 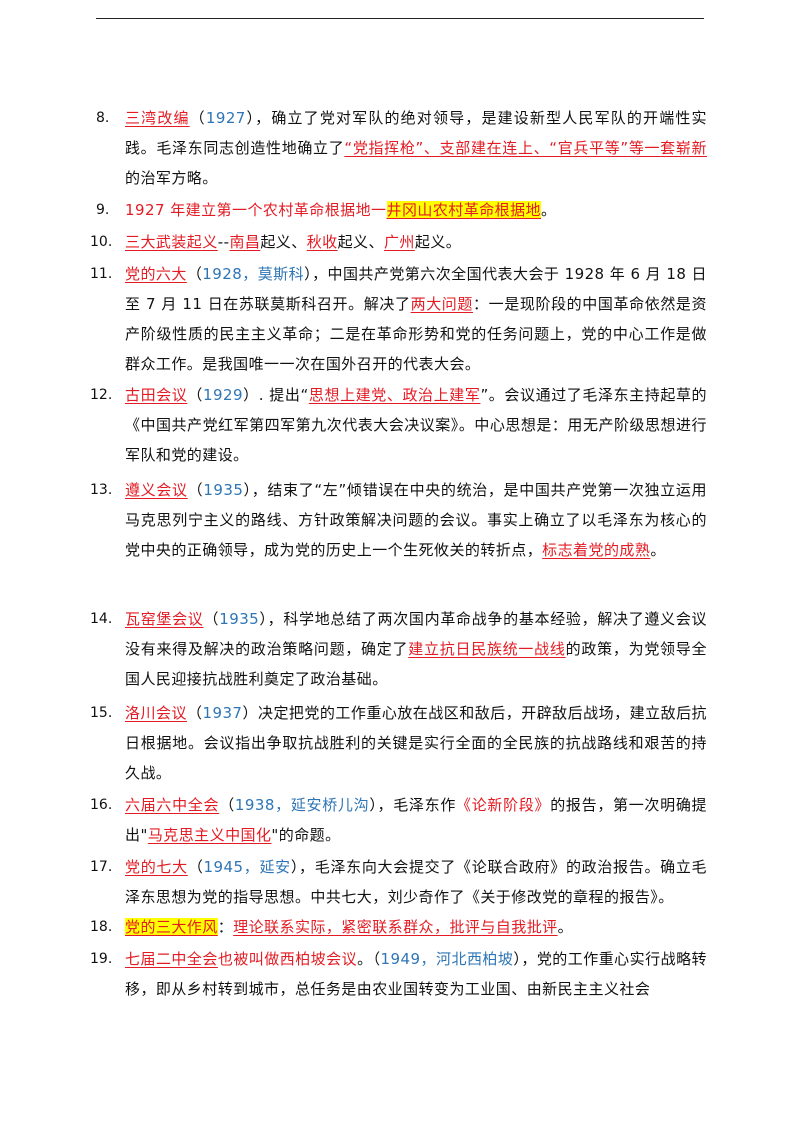 I want to click on text-segment: 三湾改编, so click(x=157, y=118).